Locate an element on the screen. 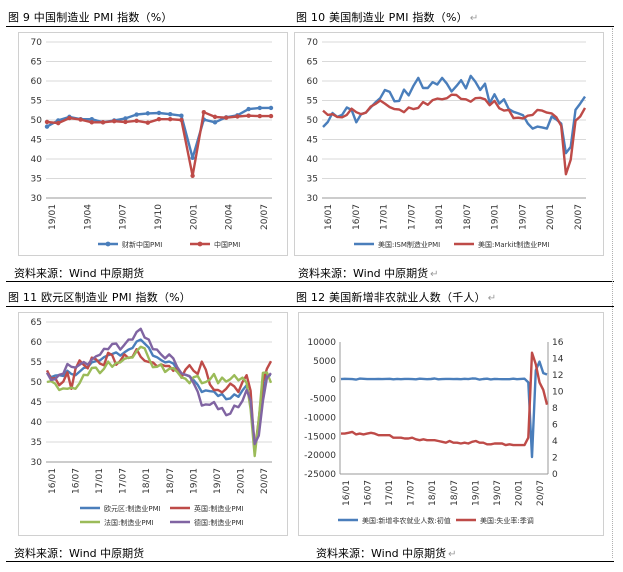 This screenshot has height=572, width=623. figure-12-title: 图 12 美国新增非农就业人数（千人） ↵ is located at coordinates (396, 297).